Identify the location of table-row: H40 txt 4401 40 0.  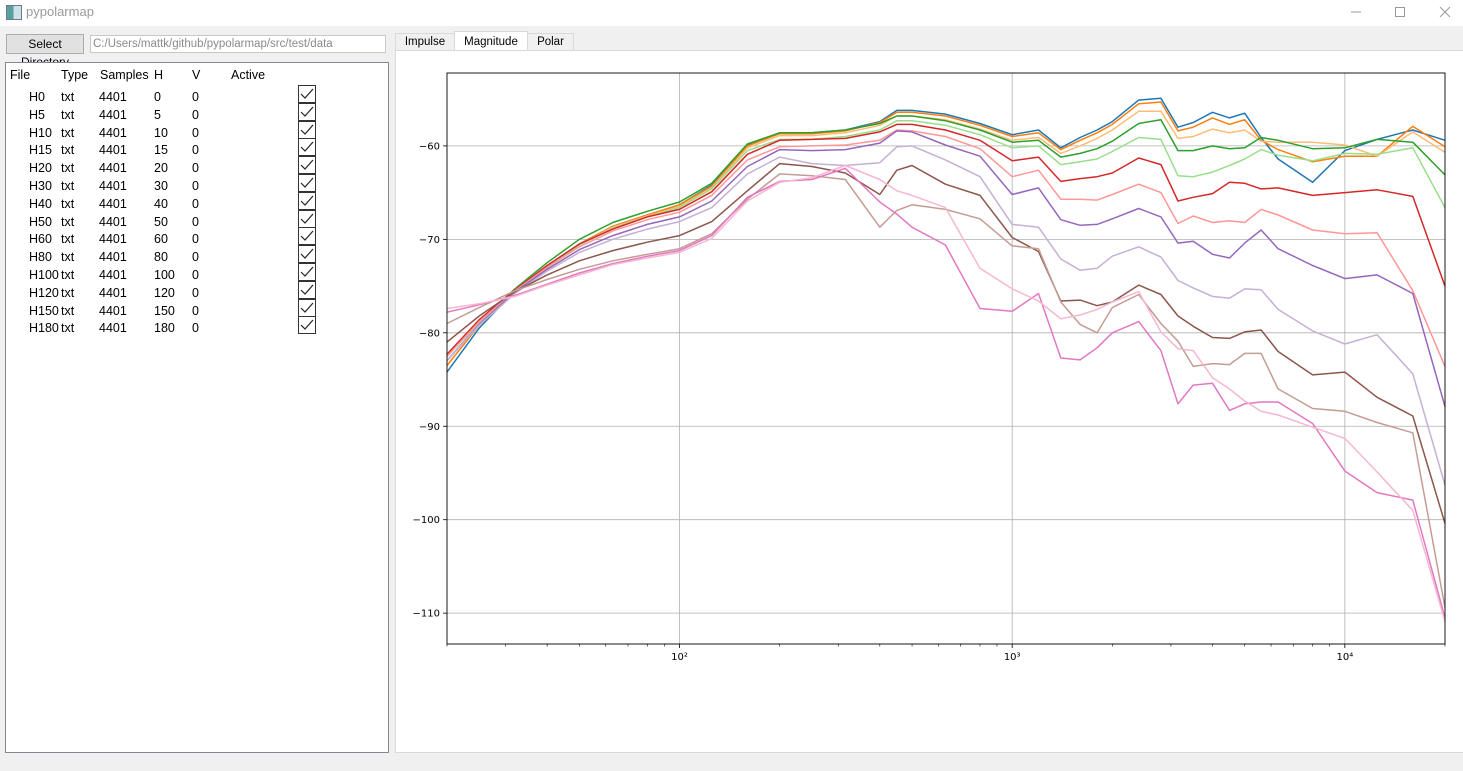
(197, 202).